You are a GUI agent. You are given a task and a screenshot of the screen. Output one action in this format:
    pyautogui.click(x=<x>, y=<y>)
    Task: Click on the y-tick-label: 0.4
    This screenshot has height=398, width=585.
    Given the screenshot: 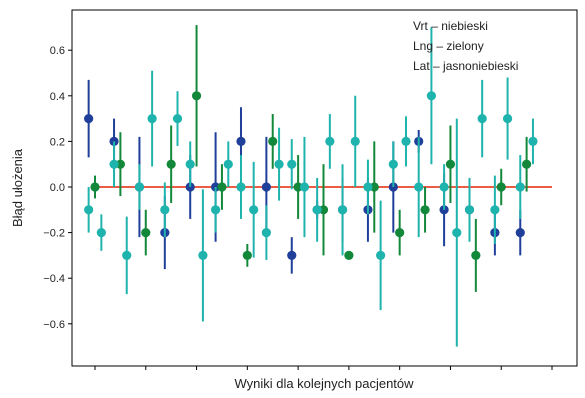 What is the action you would take?
    pyautogui.click(x=57, y=97)
    